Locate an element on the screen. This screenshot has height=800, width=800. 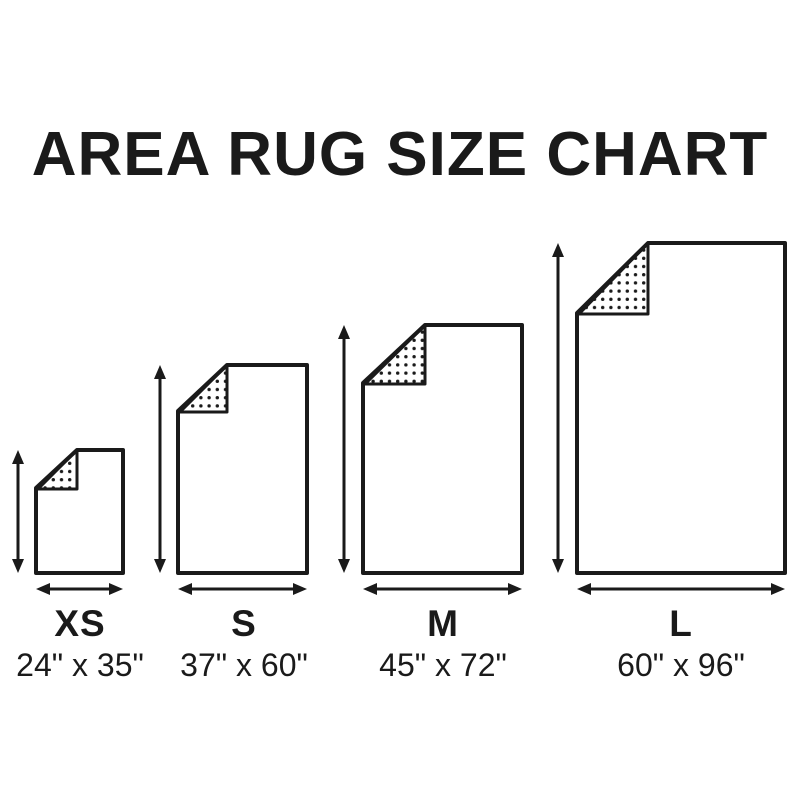
rug-xs-label-group: XS 24" x 35" is located at coordinates (90, 643).